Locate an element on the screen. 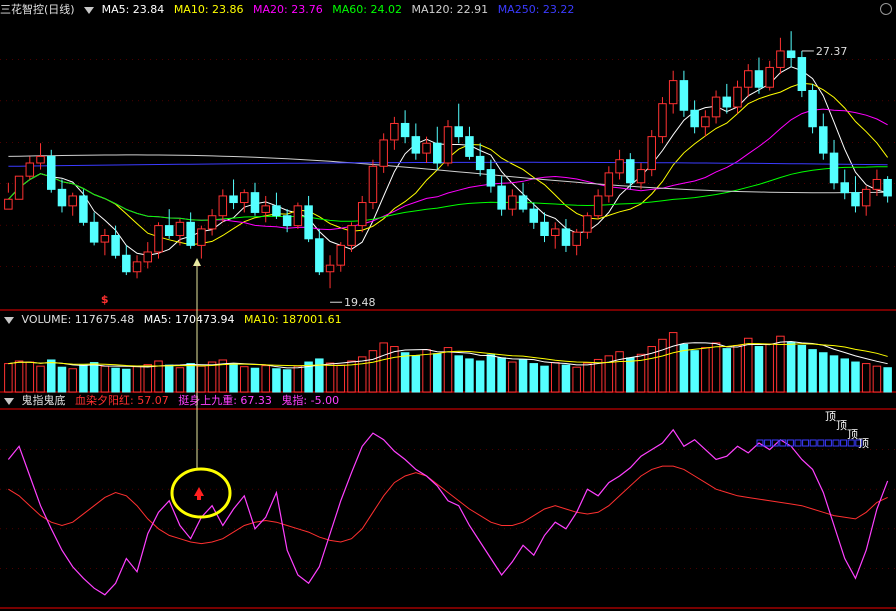 Image resolution: width=896 pixels, height=611 pixels. dropdown-triangle-icon is located at coordinates (89, 10).